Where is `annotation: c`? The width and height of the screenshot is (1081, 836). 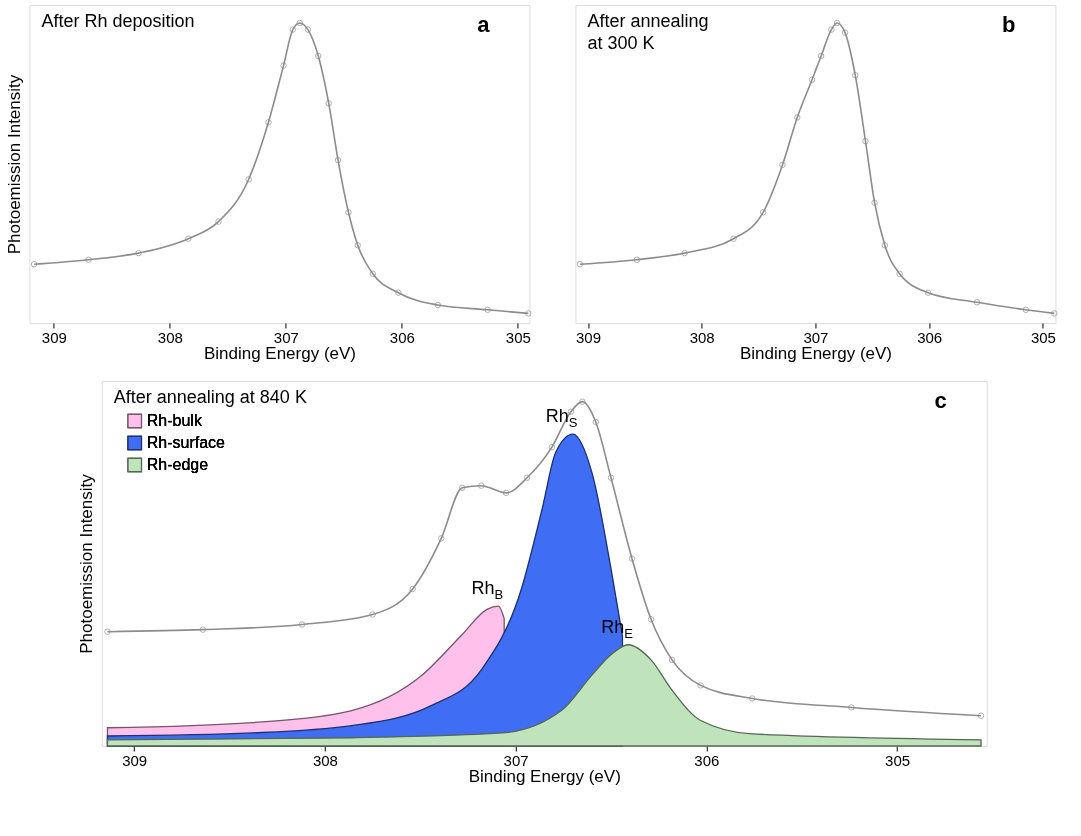 annotation: c is located at coordinates (940, 400).